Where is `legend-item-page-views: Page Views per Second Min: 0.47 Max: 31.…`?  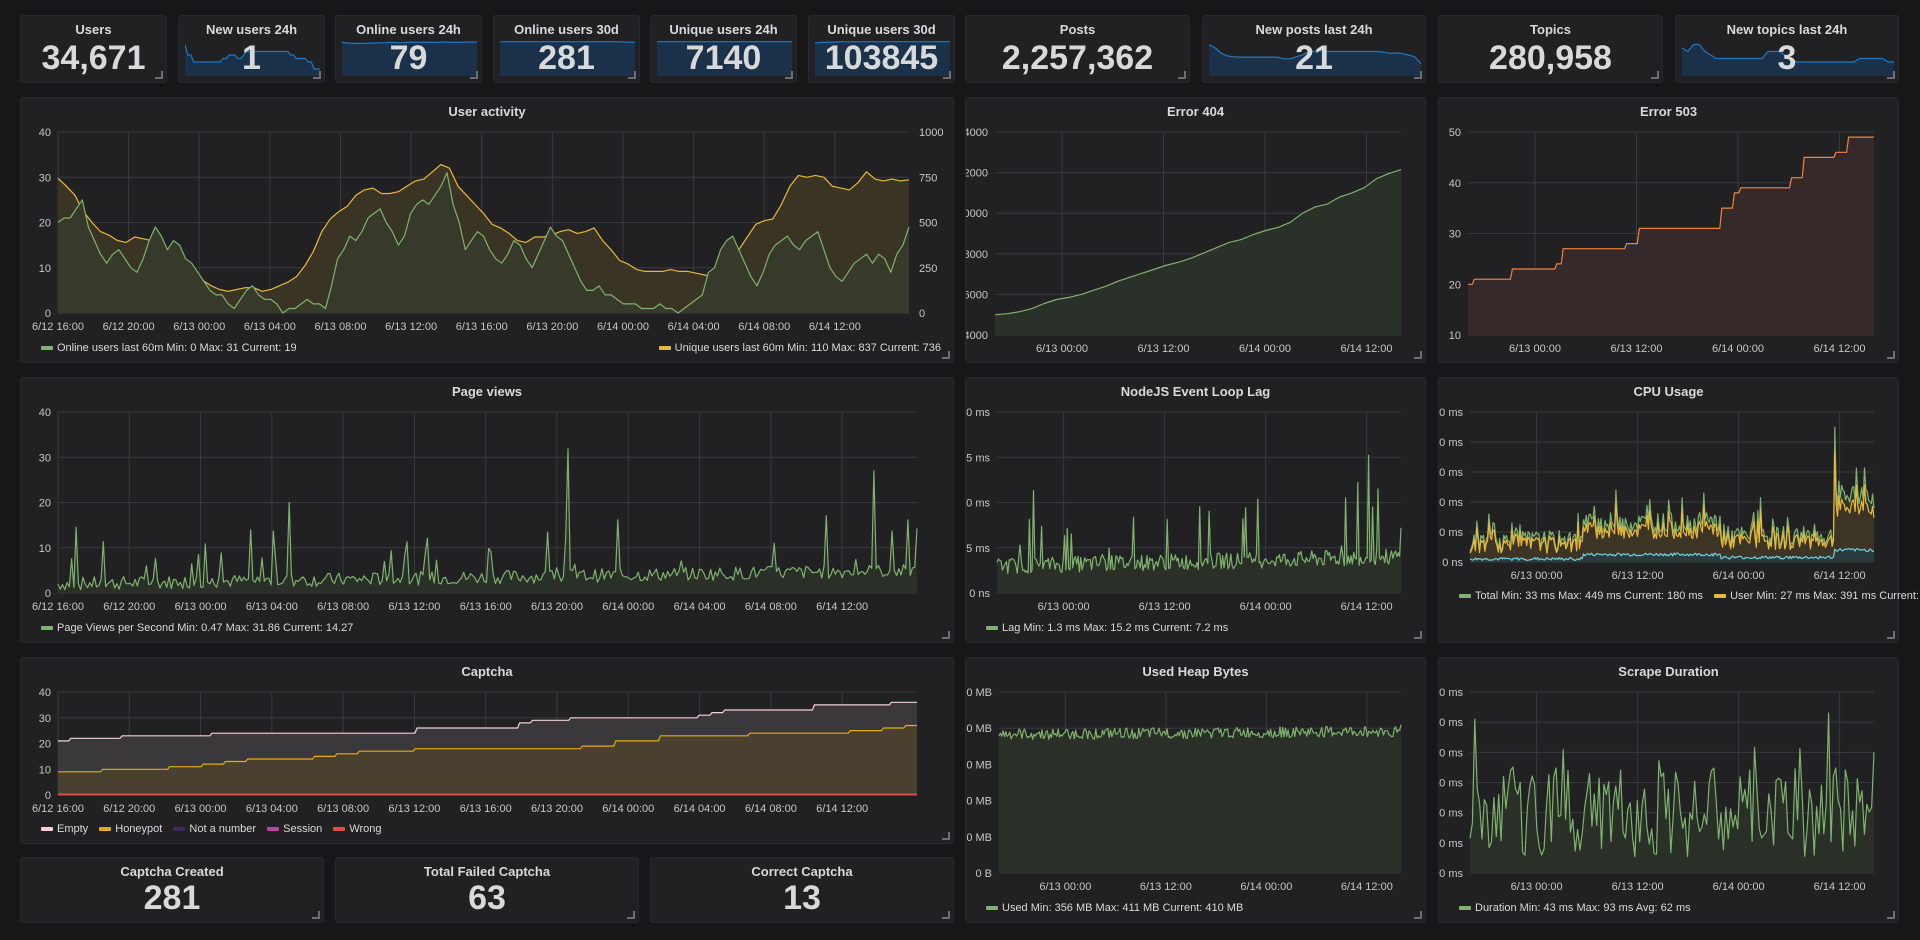
legend-item-page-views: Page Views per Second Min: 0.47 Max: 31.… is located at coordinates (197, 628).